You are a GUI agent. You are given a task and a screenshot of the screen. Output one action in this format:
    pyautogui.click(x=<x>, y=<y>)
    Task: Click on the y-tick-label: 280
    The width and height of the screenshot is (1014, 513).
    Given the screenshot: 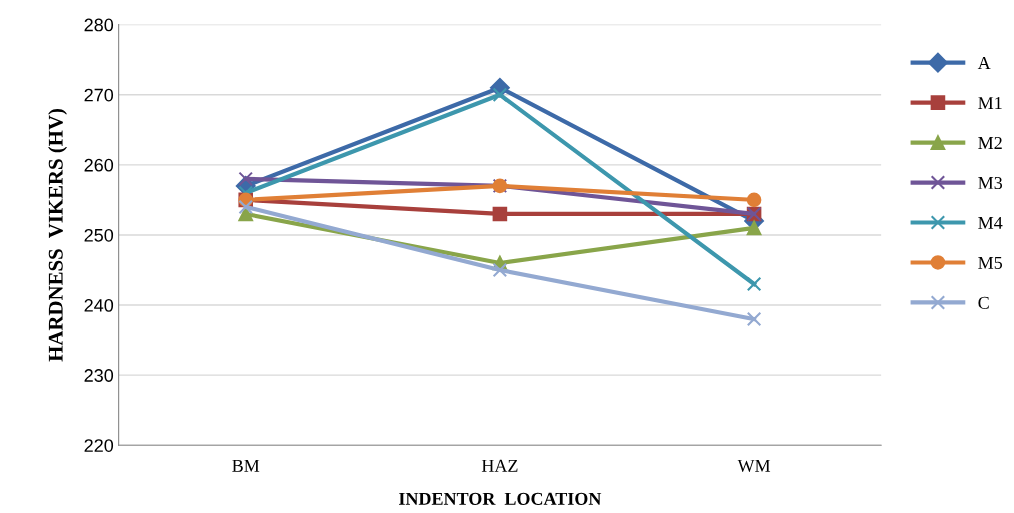 What is the action you would take?
    pyautogui.click(x=99, y=25)
    